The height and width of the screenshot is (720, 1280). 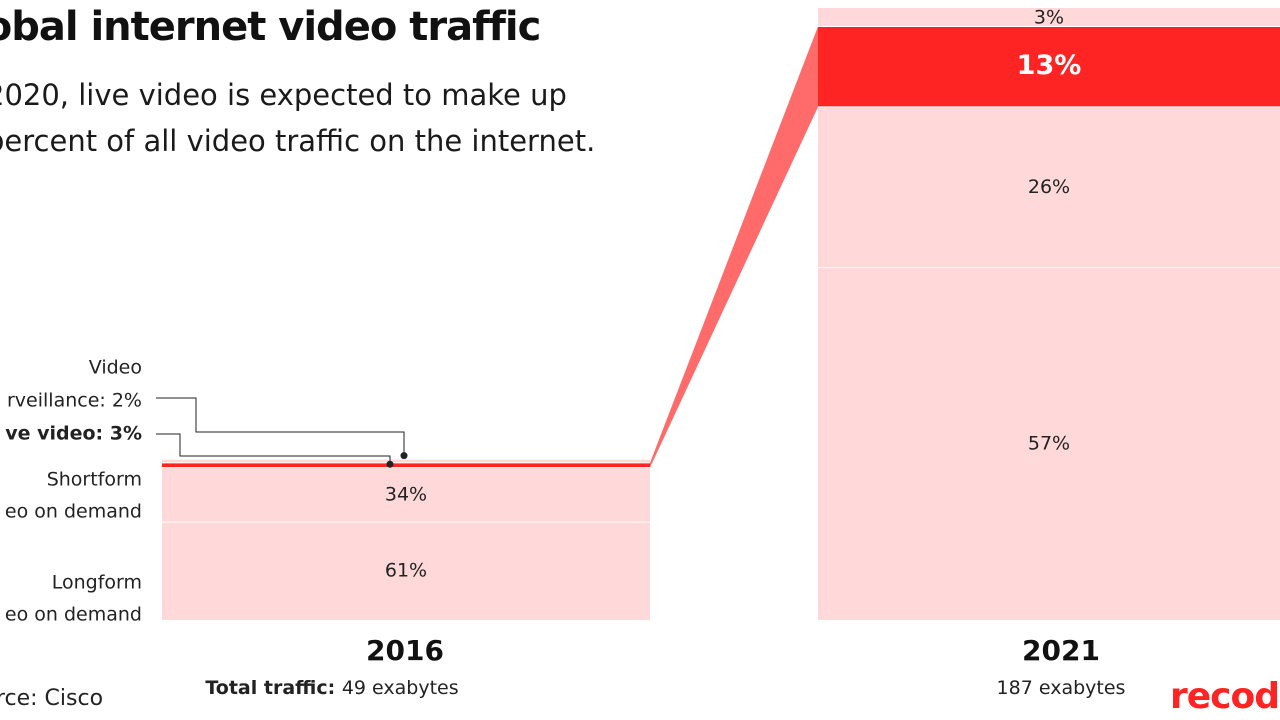 I want to click on source-note: urce: Cisco, so click(x=52, y=698).